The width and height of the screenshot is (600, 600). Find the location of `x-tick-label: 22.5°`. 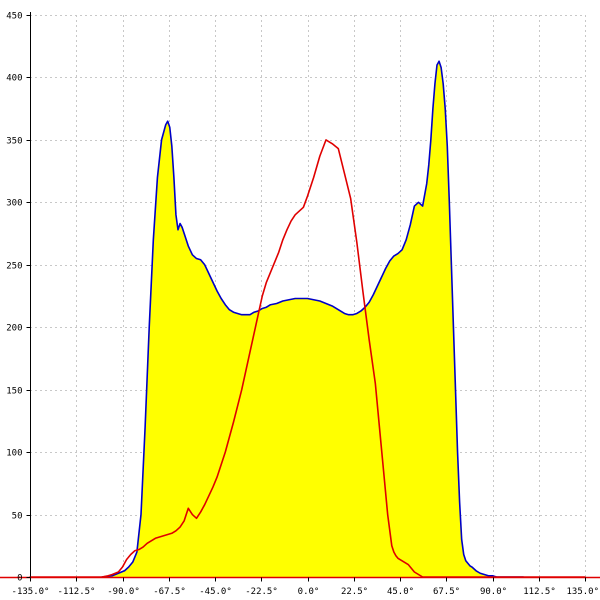

x-tick-label: 22.5° is located at coordinates (354, 592).